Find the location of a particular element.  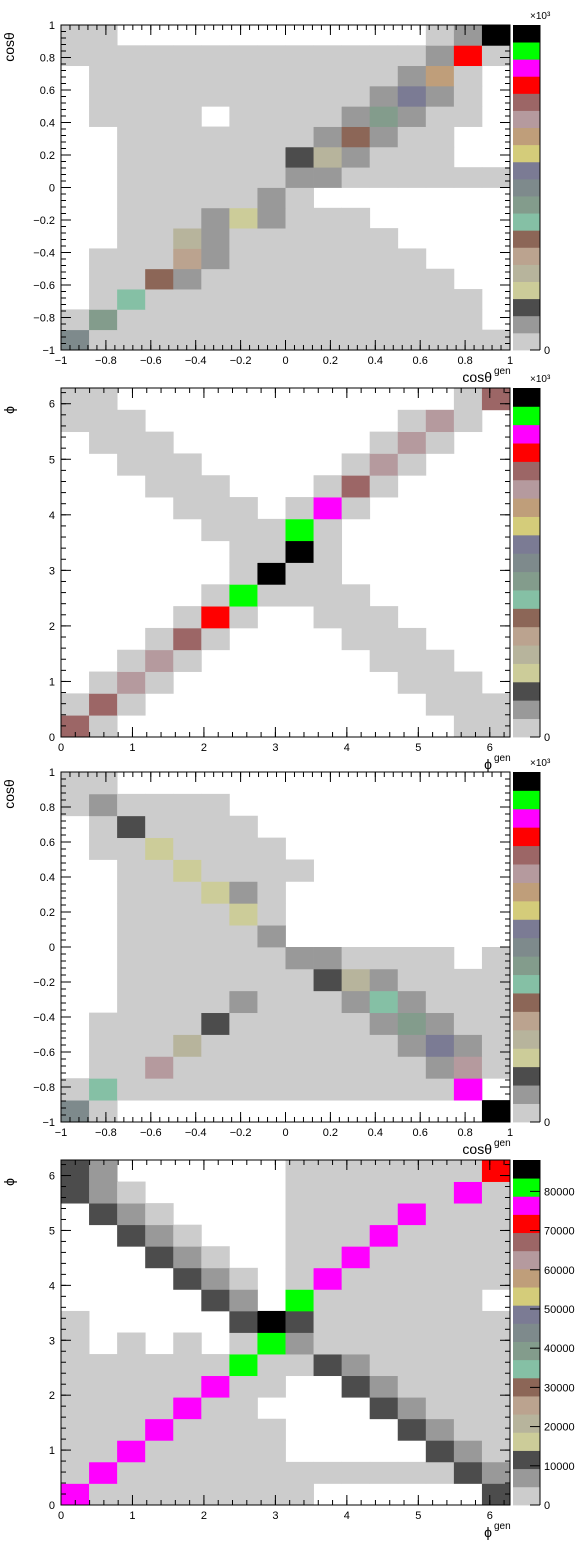

x-tick-label: 0 is located at coordinates (285, 1133).